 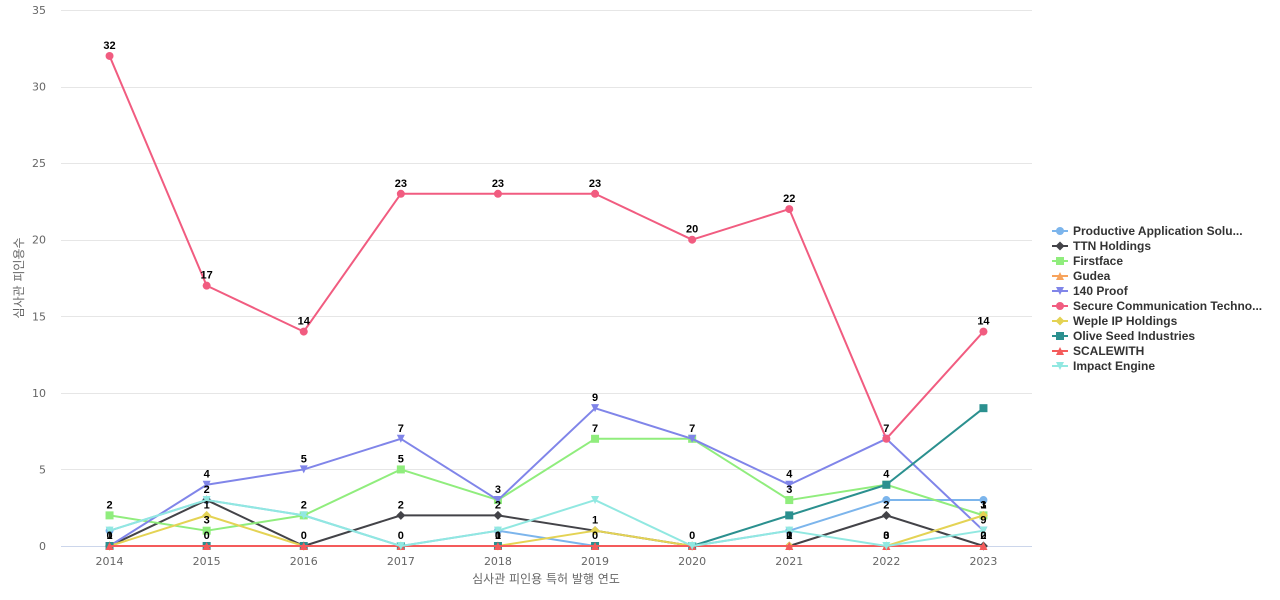 I want to click on data-label: 23, so click(x=401, y=184).